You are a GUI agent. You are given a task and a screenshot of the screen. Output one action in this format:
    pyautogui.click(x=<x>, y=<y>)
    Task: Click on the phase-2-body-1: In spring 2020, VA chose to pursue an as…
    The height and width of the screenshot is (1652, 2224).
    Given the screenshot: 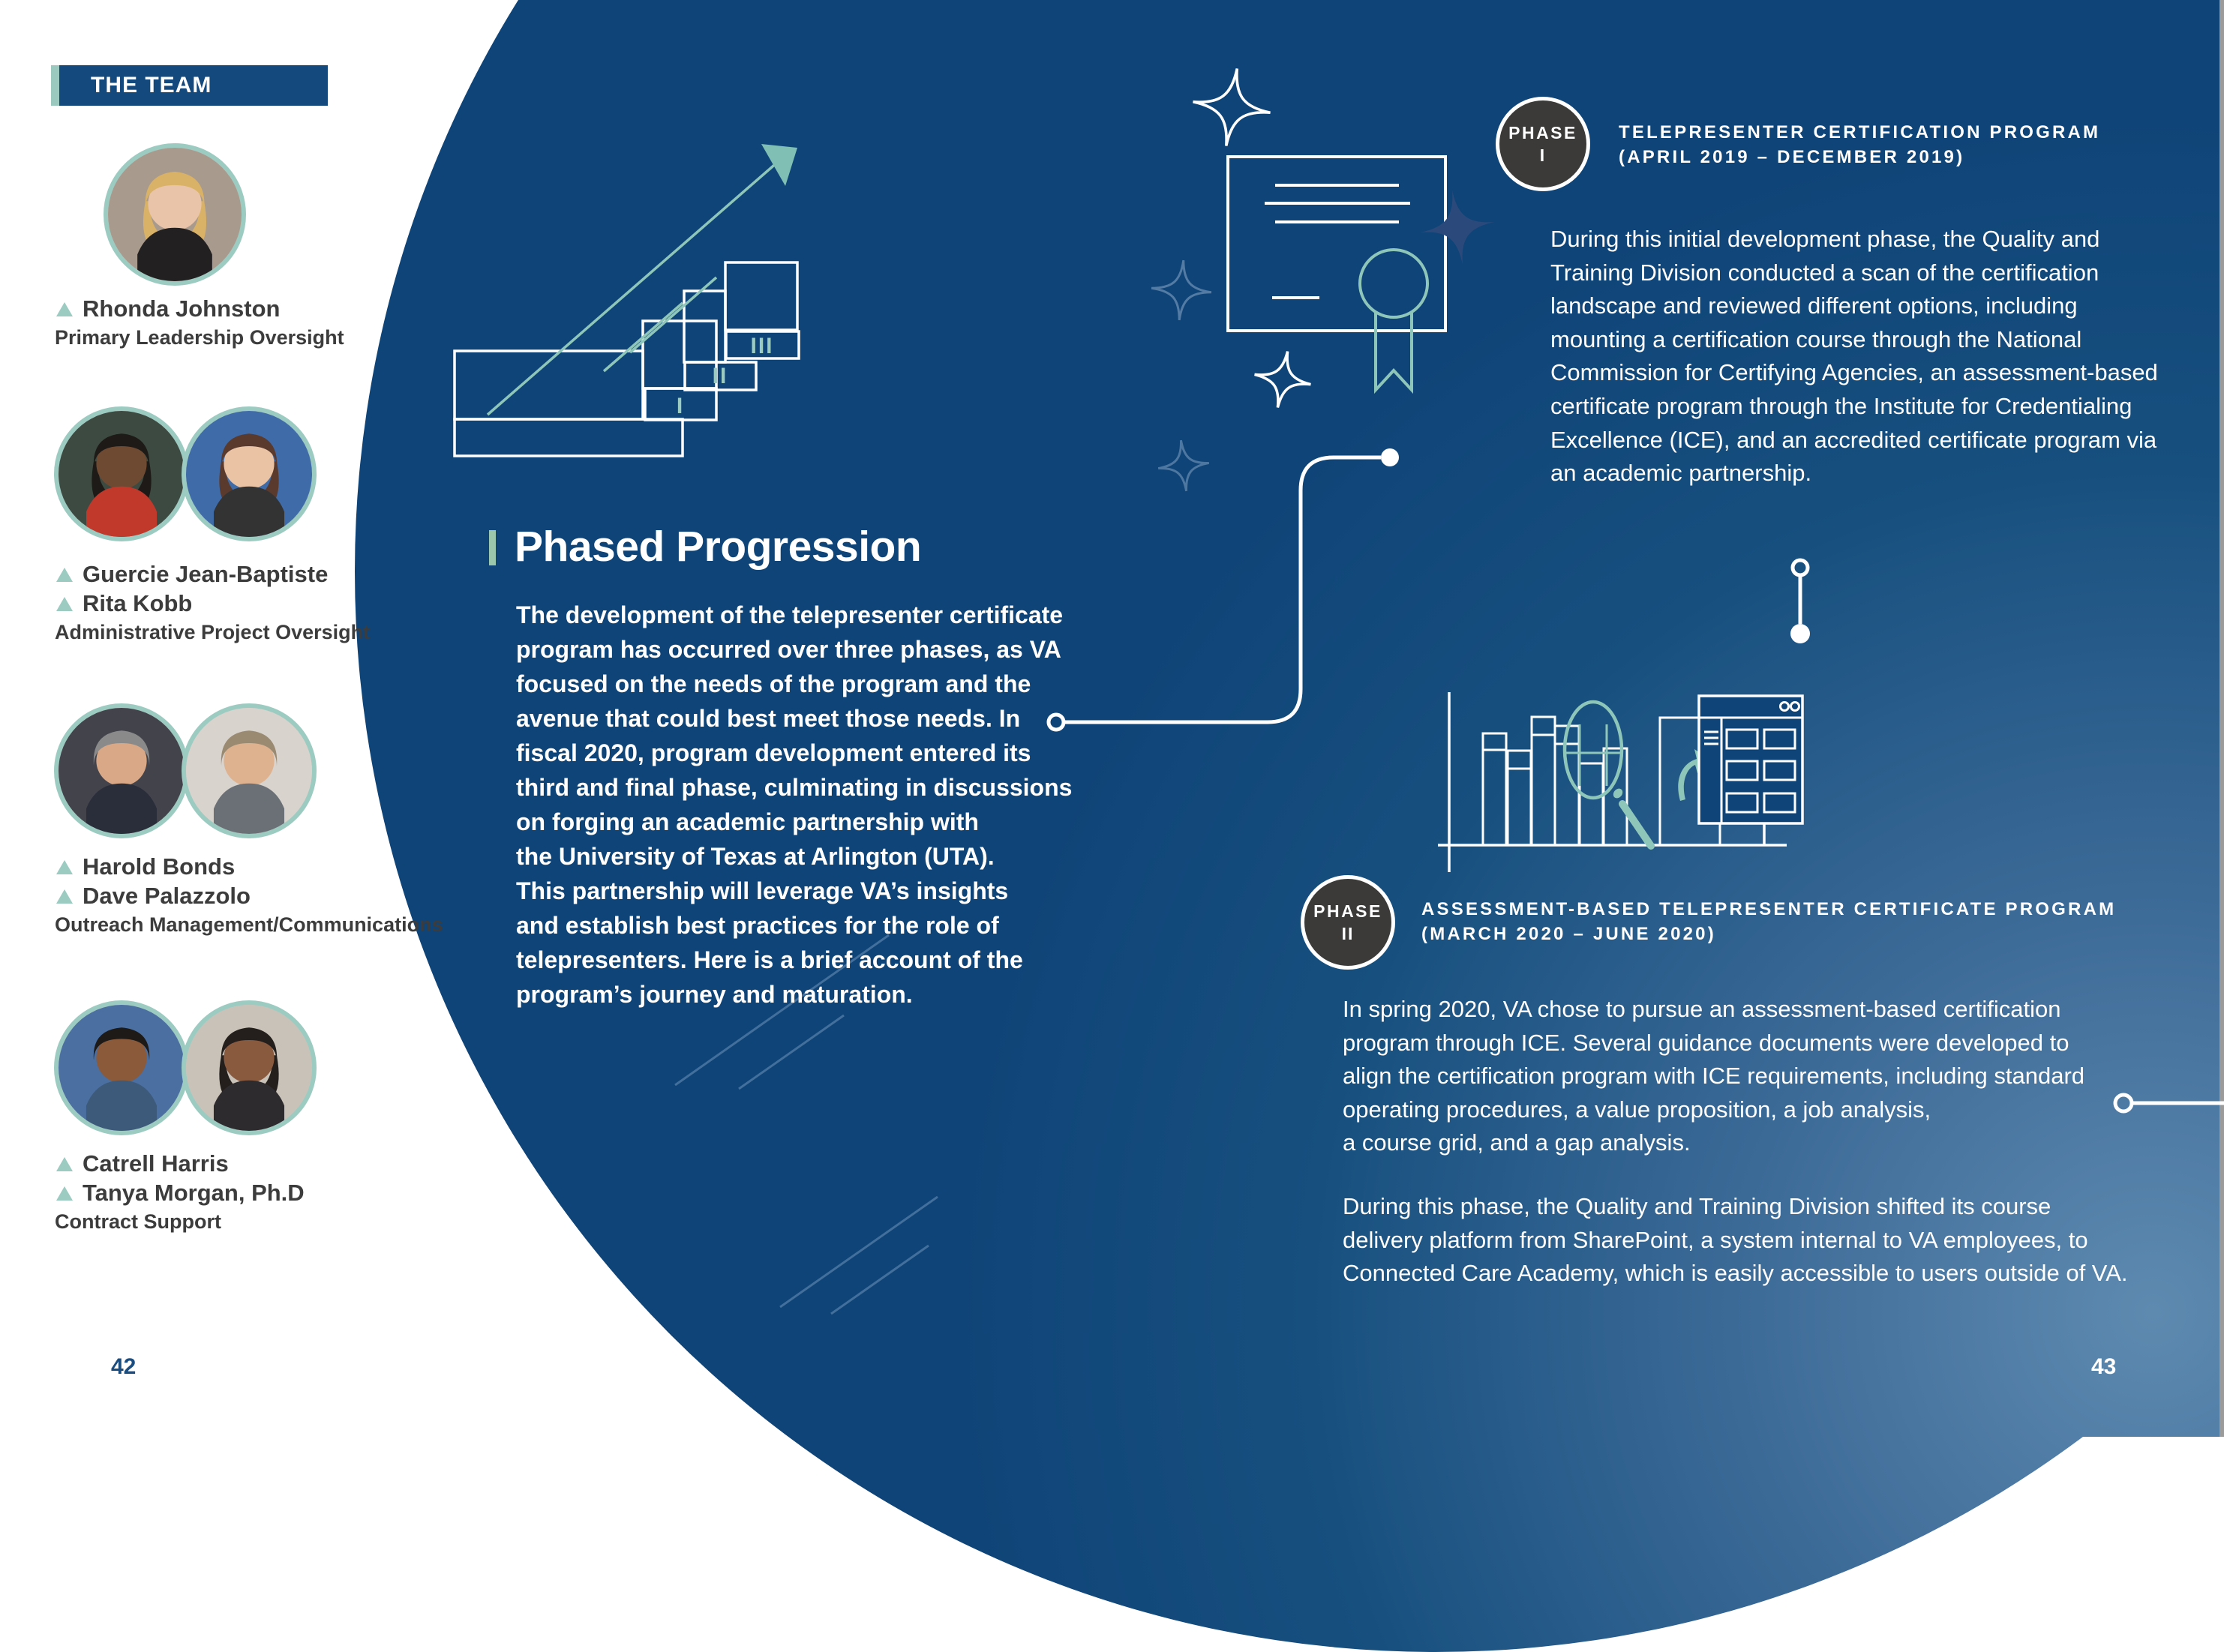 What is the action you would take?
    pyautogui.click(x=1714, y=1076)
    